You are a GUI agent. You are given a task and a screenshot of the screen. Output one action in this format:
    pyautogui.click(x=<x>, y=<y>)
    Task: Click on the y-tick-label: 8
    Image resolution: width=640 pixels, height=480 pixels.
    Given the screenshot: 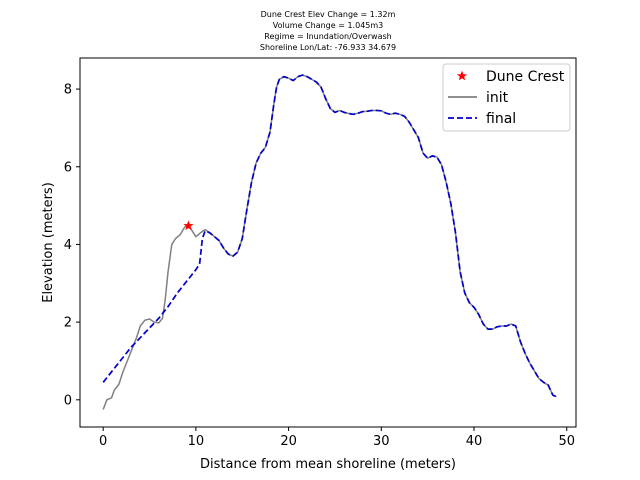 What is the action you would take?
    pyautogui.click(x=68, y=90)
    